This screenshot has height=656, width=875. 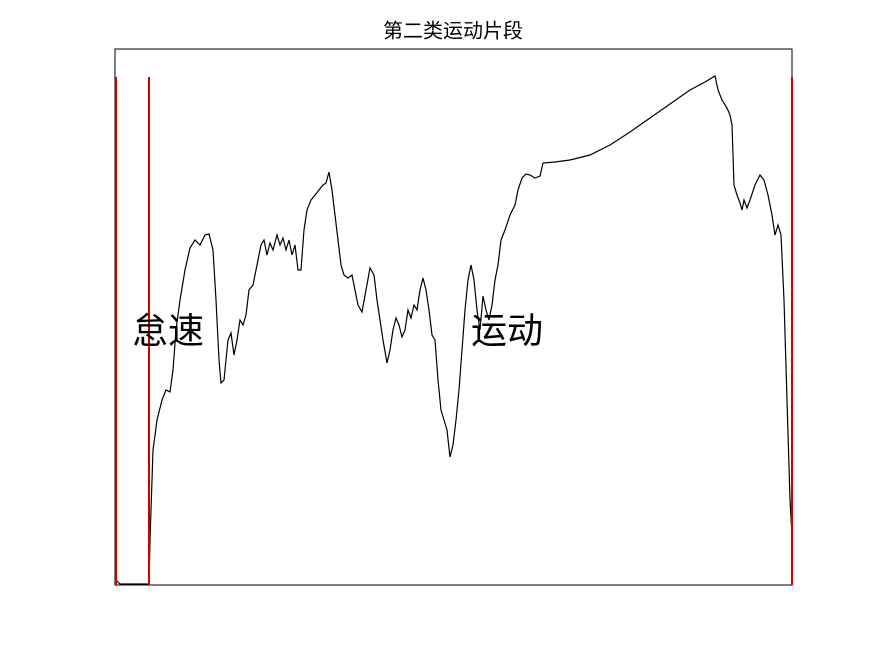 I want to click on annotation: 怠速, so click(x=168, y=331).